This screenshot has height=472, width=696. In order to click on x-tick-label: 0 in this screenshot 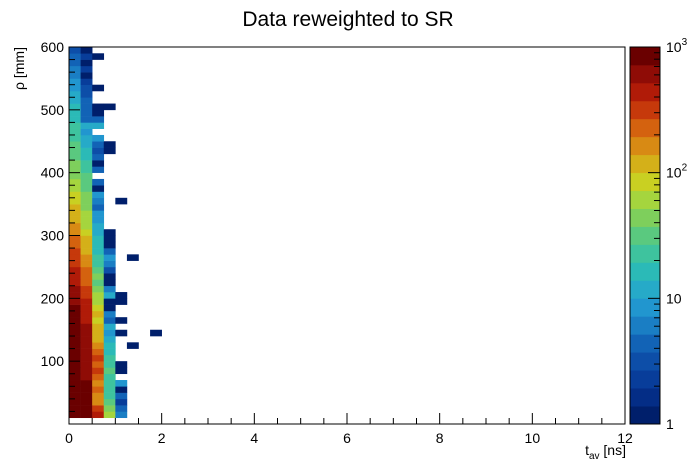, I will do `click(69, 438)`.